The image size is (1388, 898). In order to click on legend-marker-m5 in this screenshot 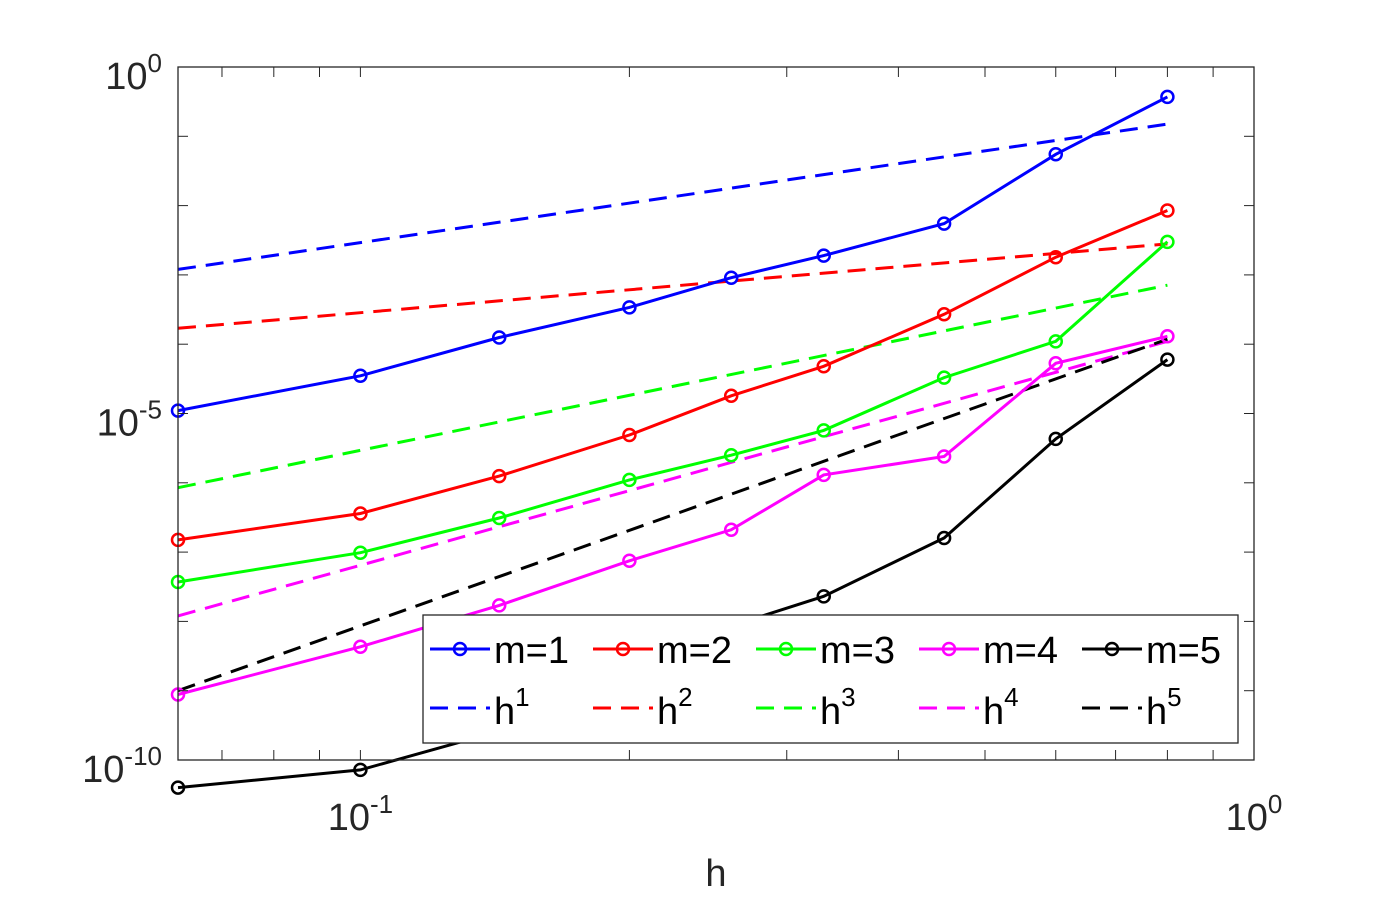, I will do `click(1112, 649)`.